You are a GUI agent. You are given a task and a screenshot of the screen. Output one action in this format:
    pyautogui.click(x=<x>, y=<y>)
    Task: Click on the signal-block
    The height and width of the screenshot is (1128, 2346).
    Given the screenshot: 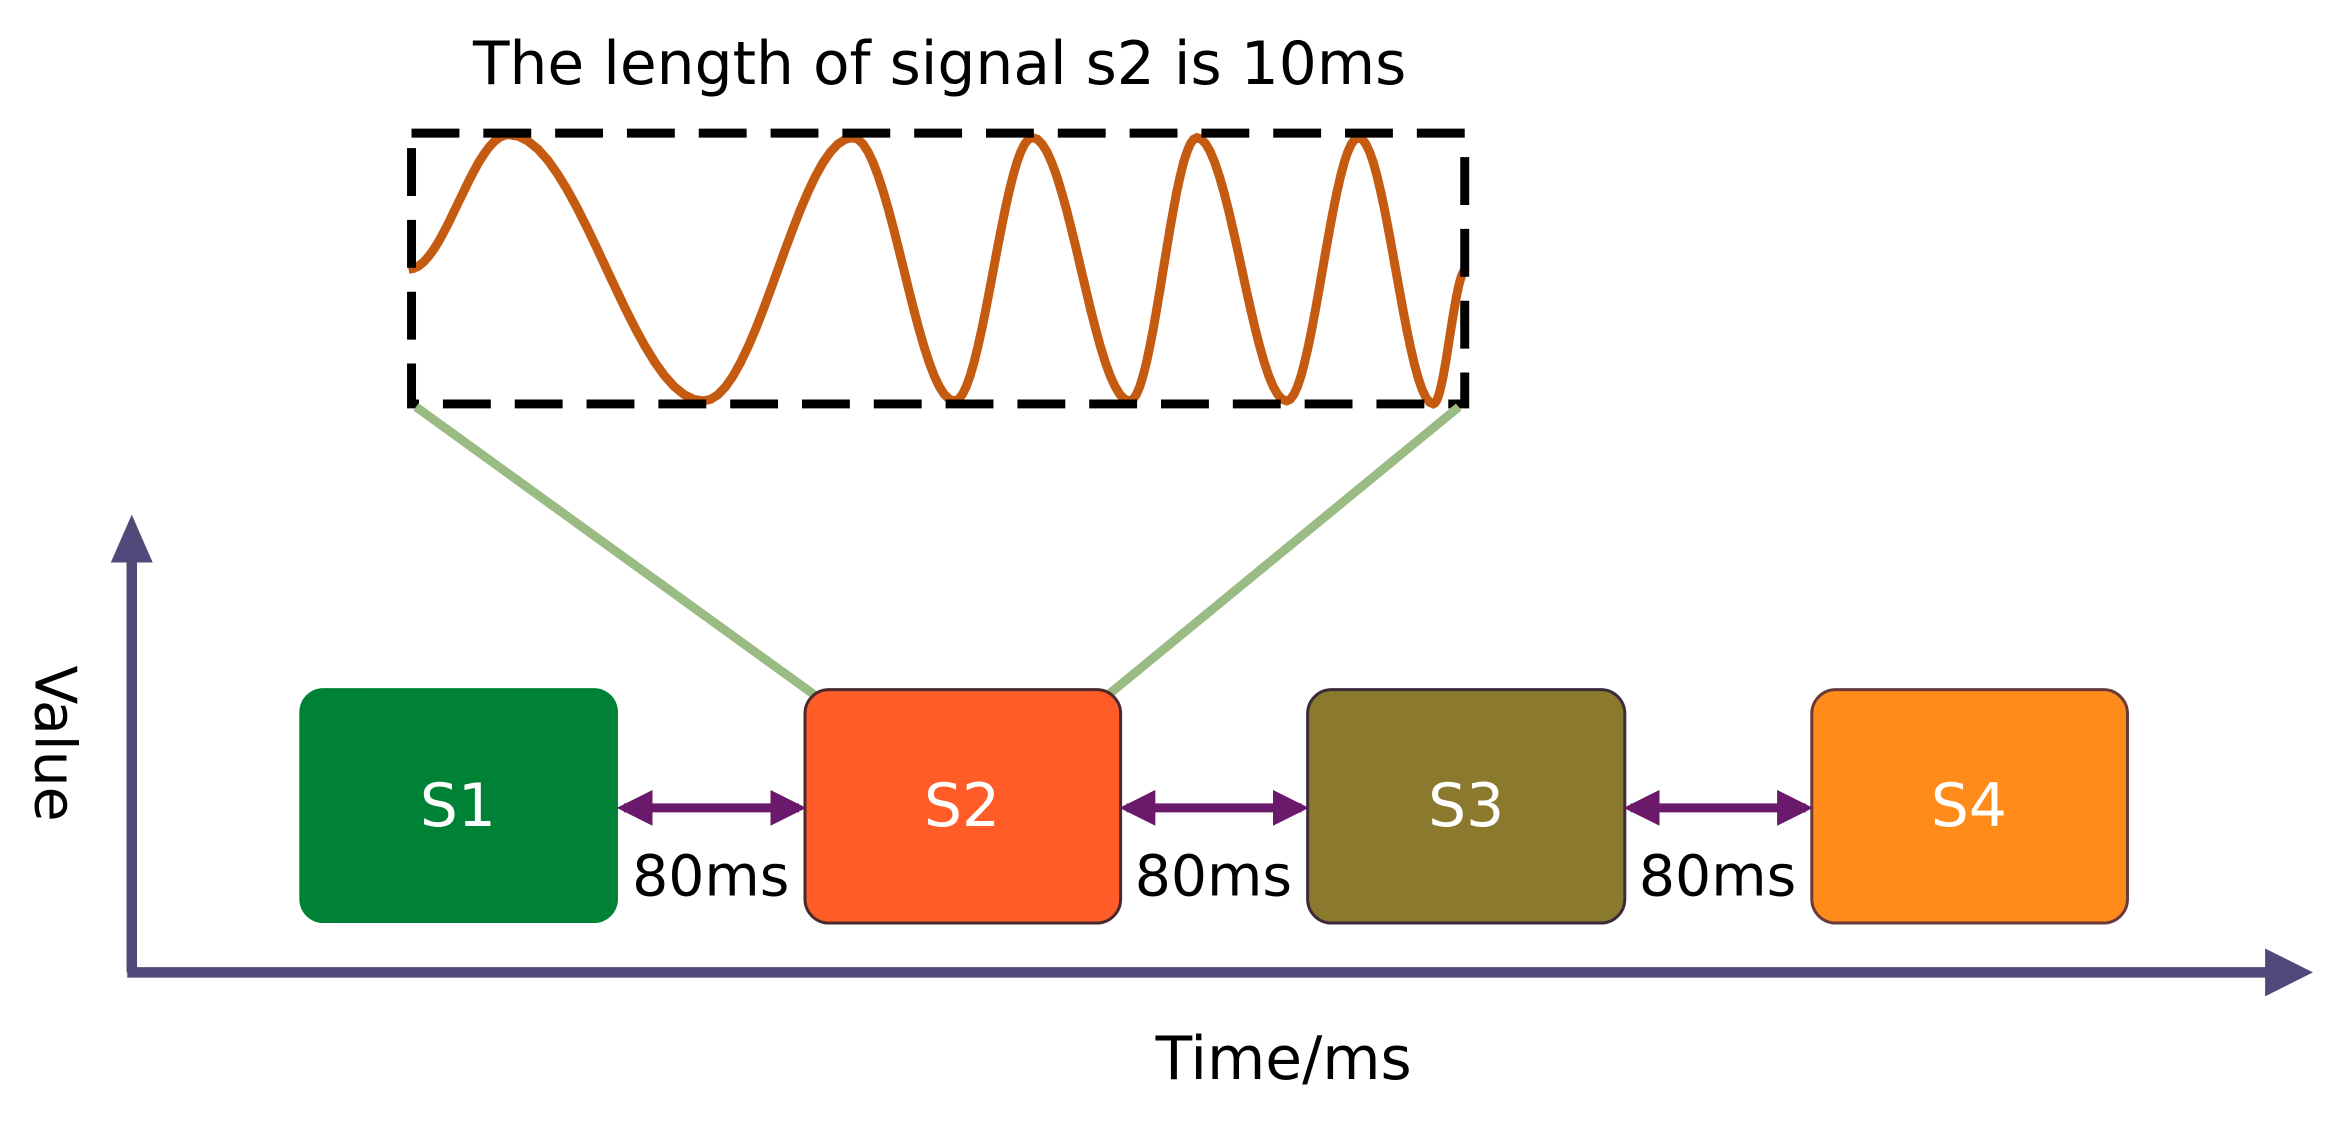 What is the action you would take?
    pyautogui.click(x=458, y=806)
    